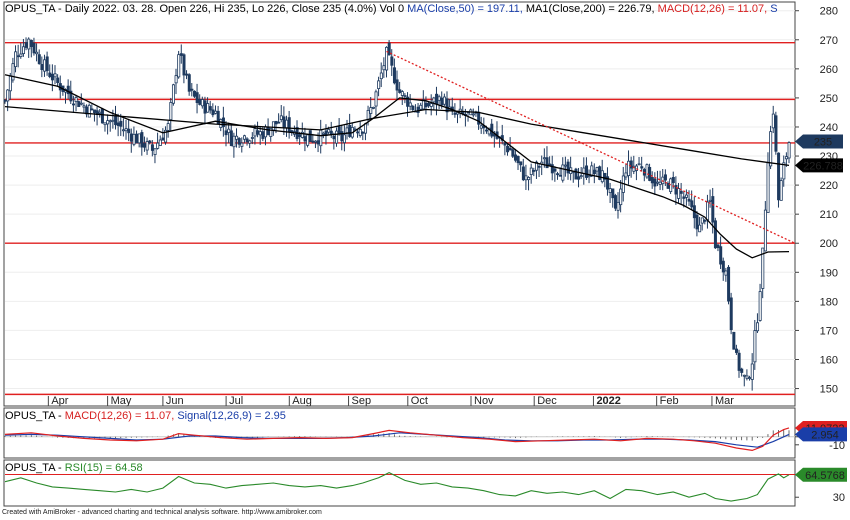  Describe the element at coordinates (820, 498) in the screenshot. I see `rsi-y-axis: 30` at that location.